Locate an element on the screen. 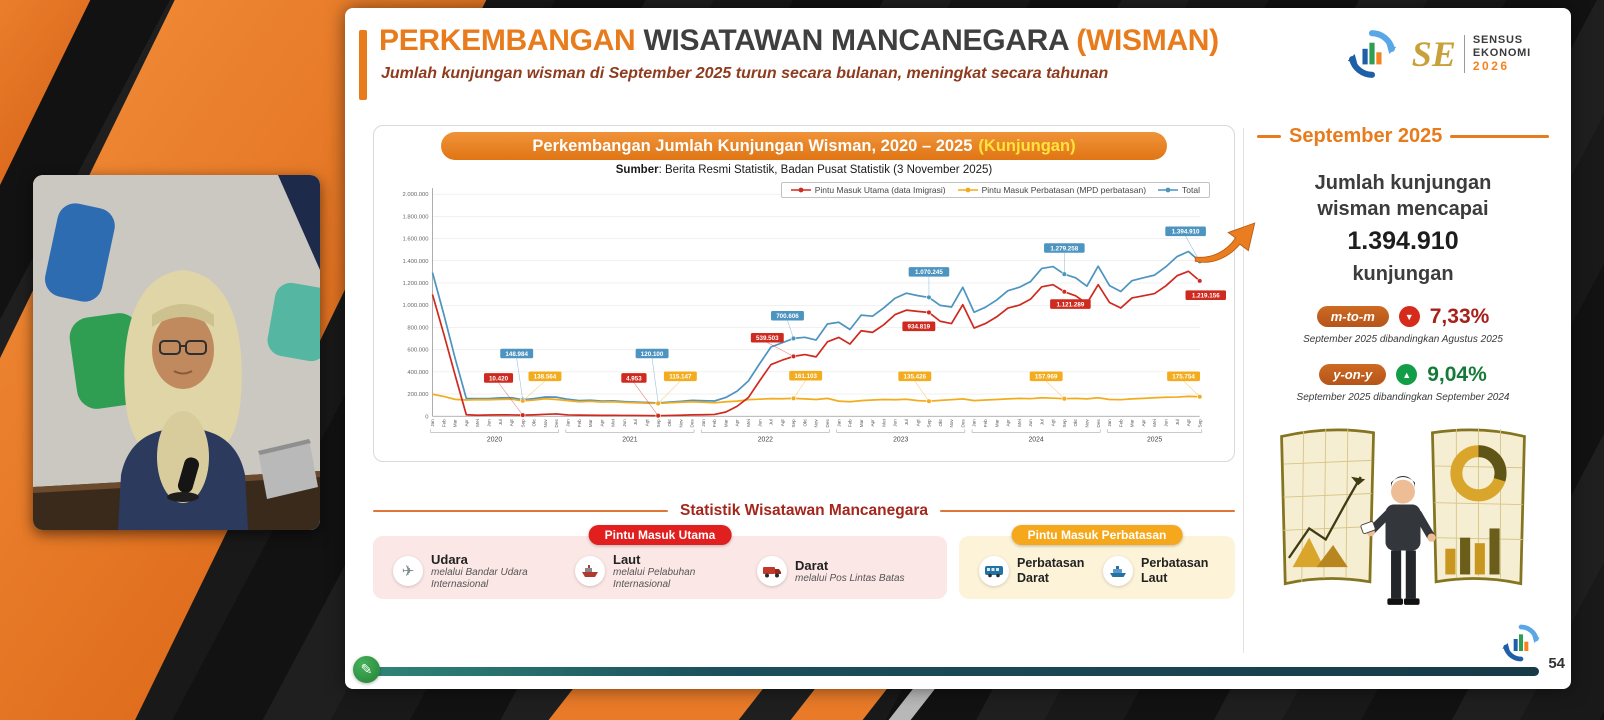 The image size is (1604, 720). svg-text: 1.070.245 is located at coordinates (929, 272).